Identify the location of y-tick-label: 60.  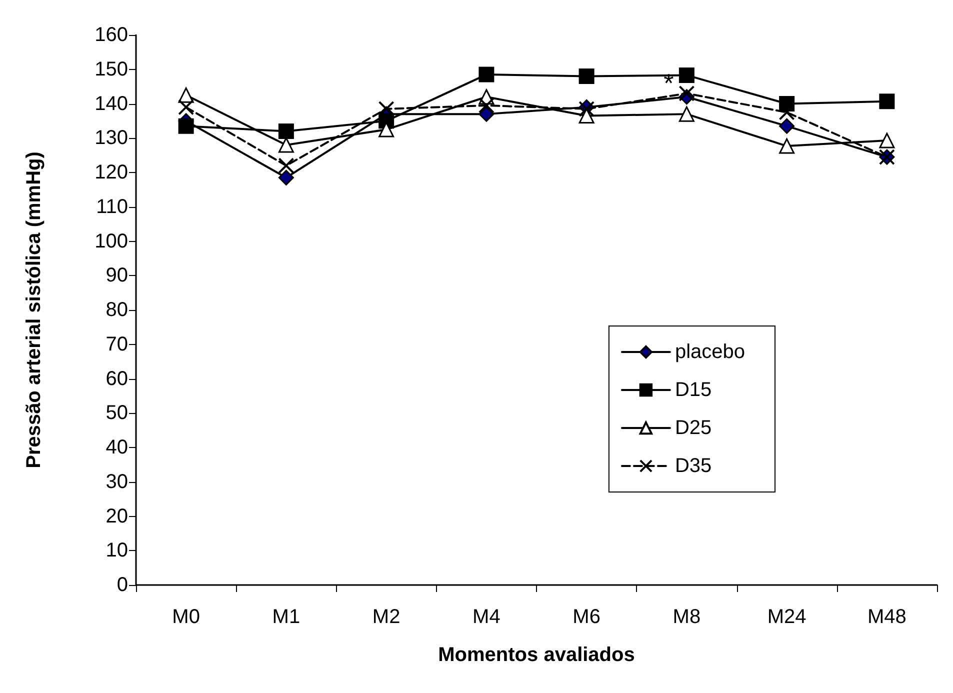
(117, 379).